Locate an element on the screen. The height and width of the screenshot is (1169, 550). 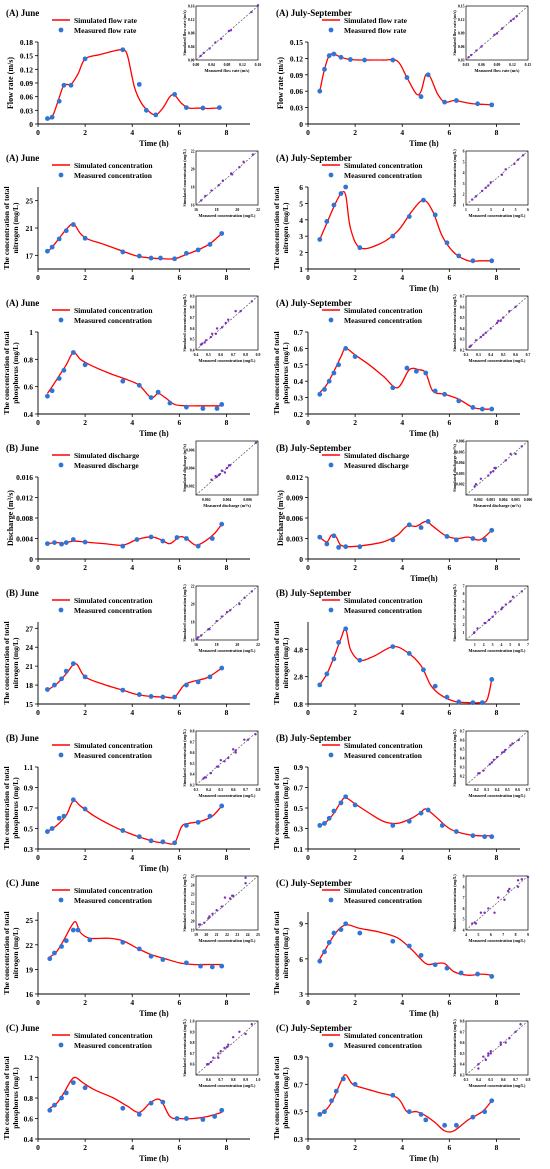
inset-x-tick-label: 0.4 is located at coordinates (490, 355).